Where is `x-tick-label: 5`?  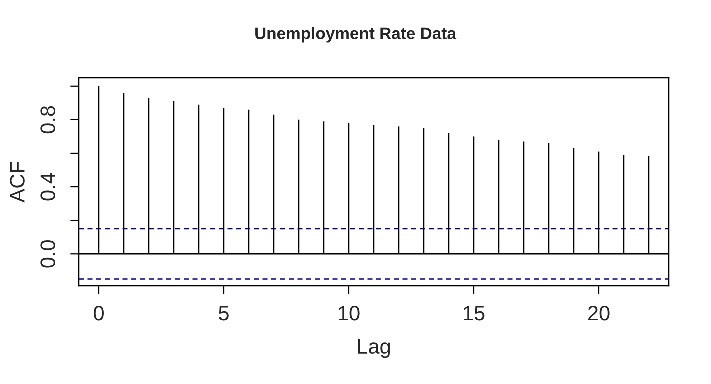 x-tick-label: 5 is located at coordinates (224, 313).